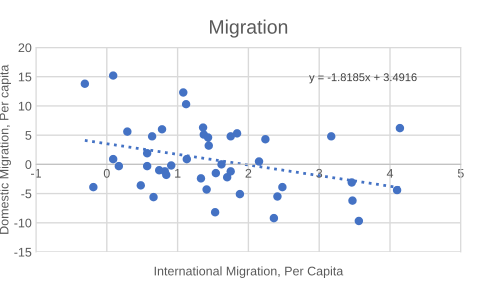 This screenshot has height=288, width=480. Describe the element at coordinates (363, 78) in the screenshot. I see `annotation: y = -1.8185x + 3.4916` at that location.